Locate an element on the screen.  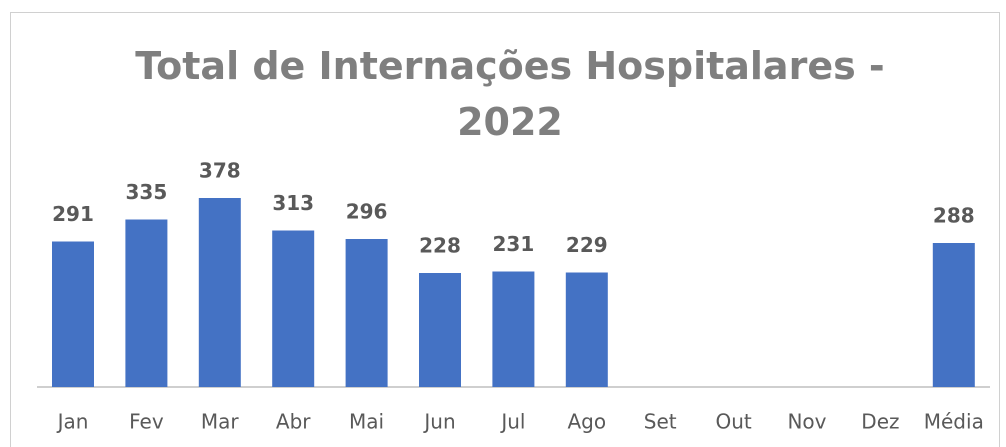
x-tick-label: Mar is located at coordinates (220, 422).